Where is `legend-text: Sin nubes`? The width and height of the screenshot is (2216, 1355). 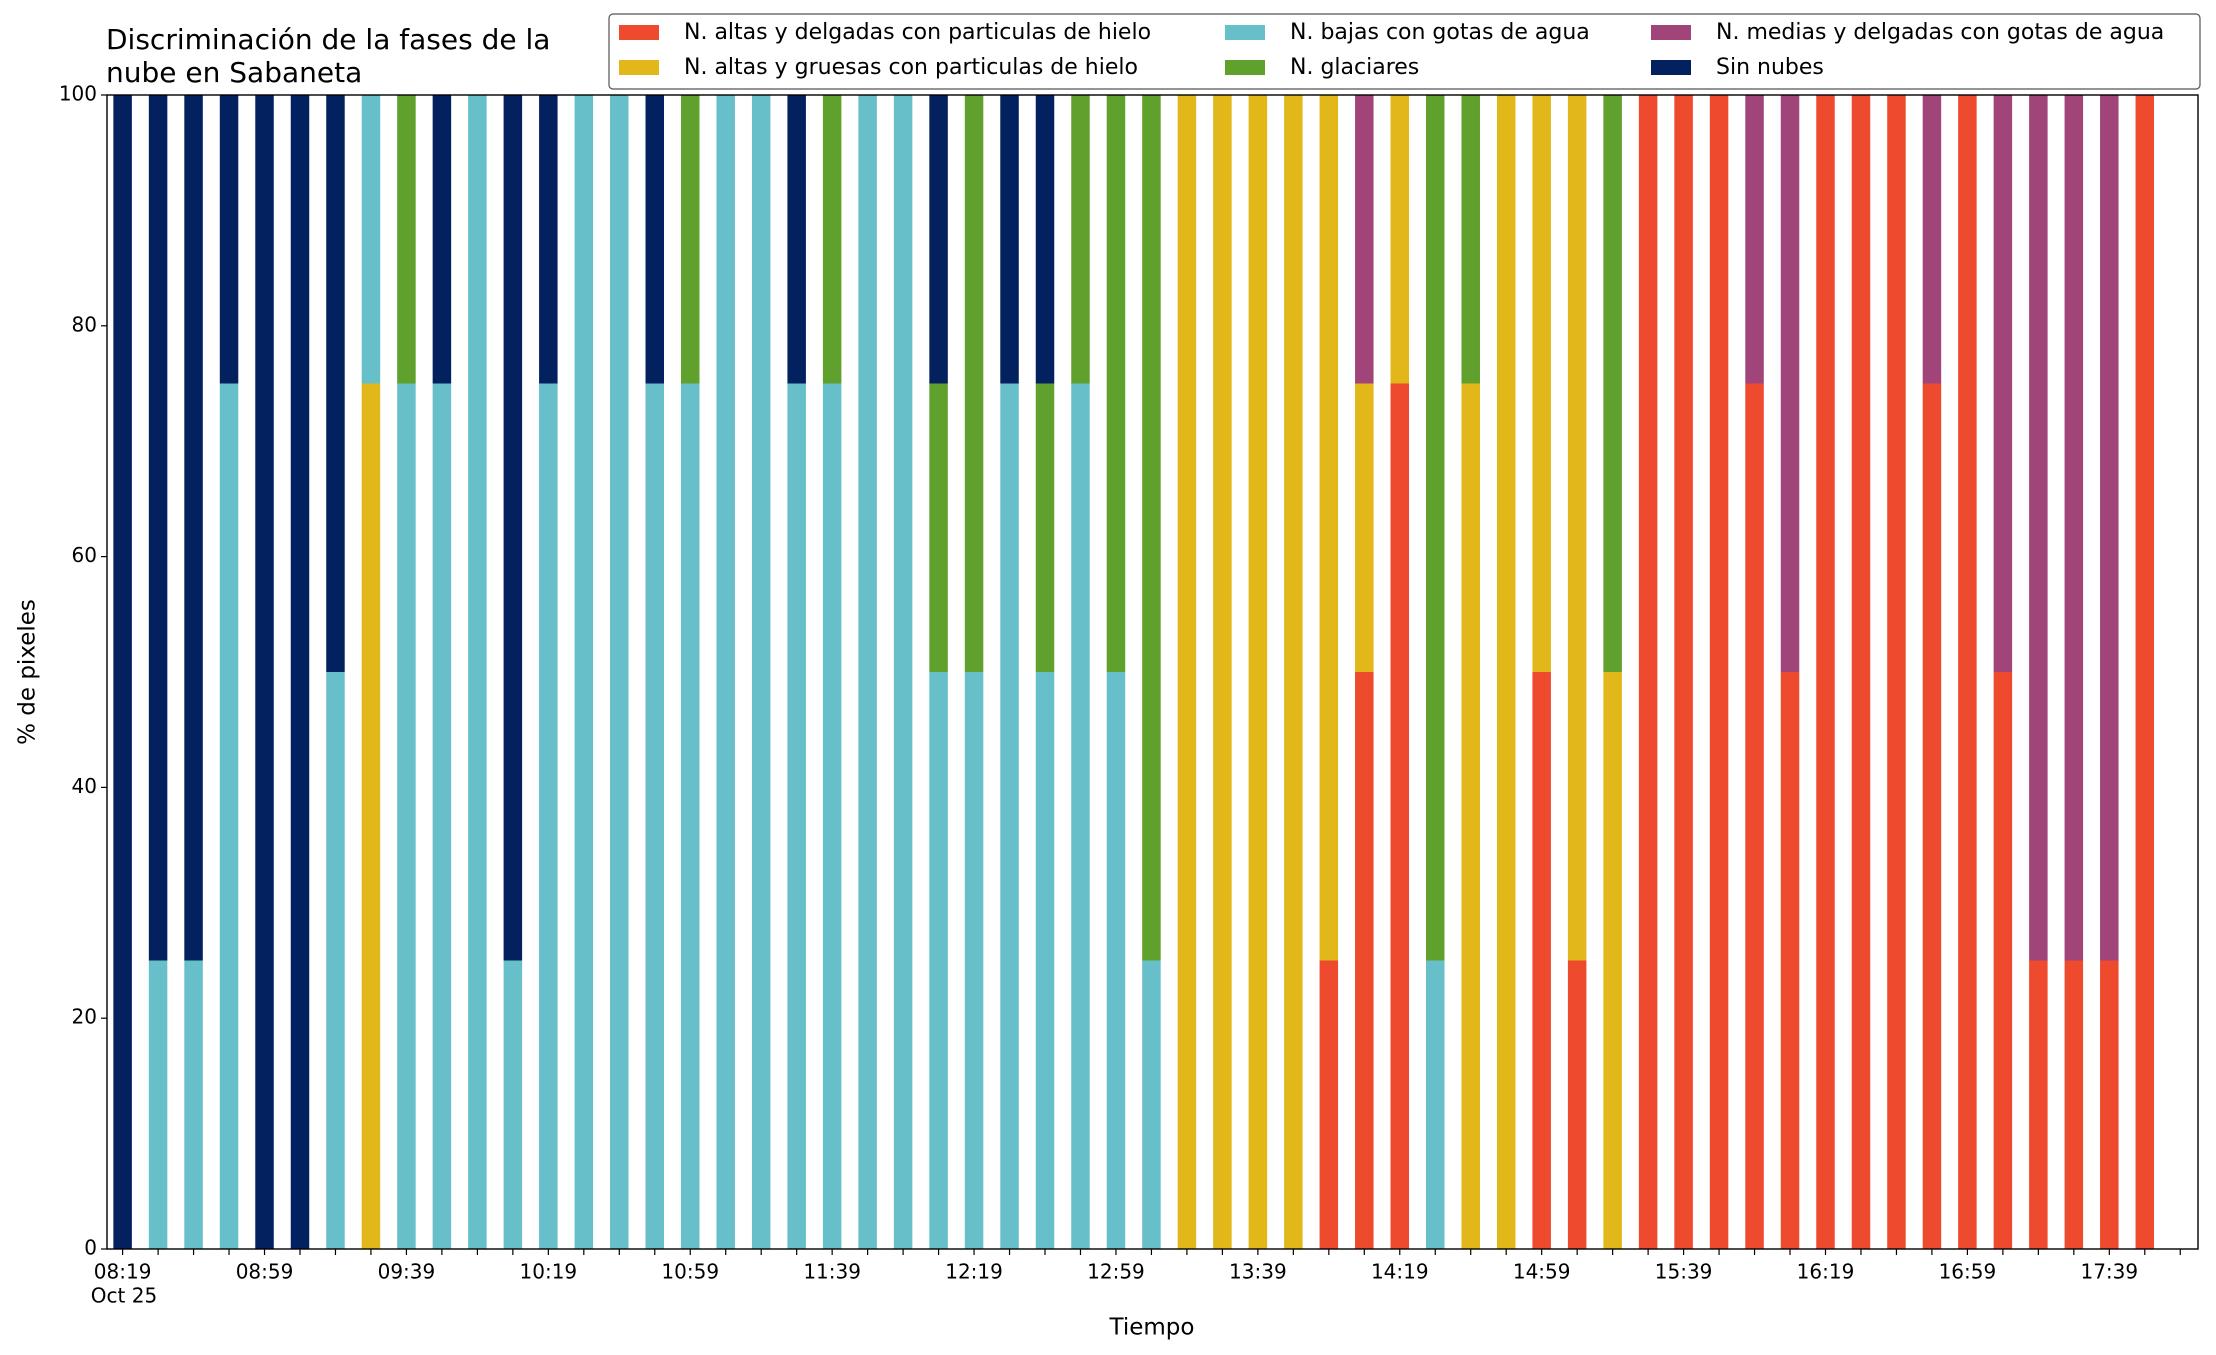
legend-text: Sin nubes is located at coordinates (1770, 67).